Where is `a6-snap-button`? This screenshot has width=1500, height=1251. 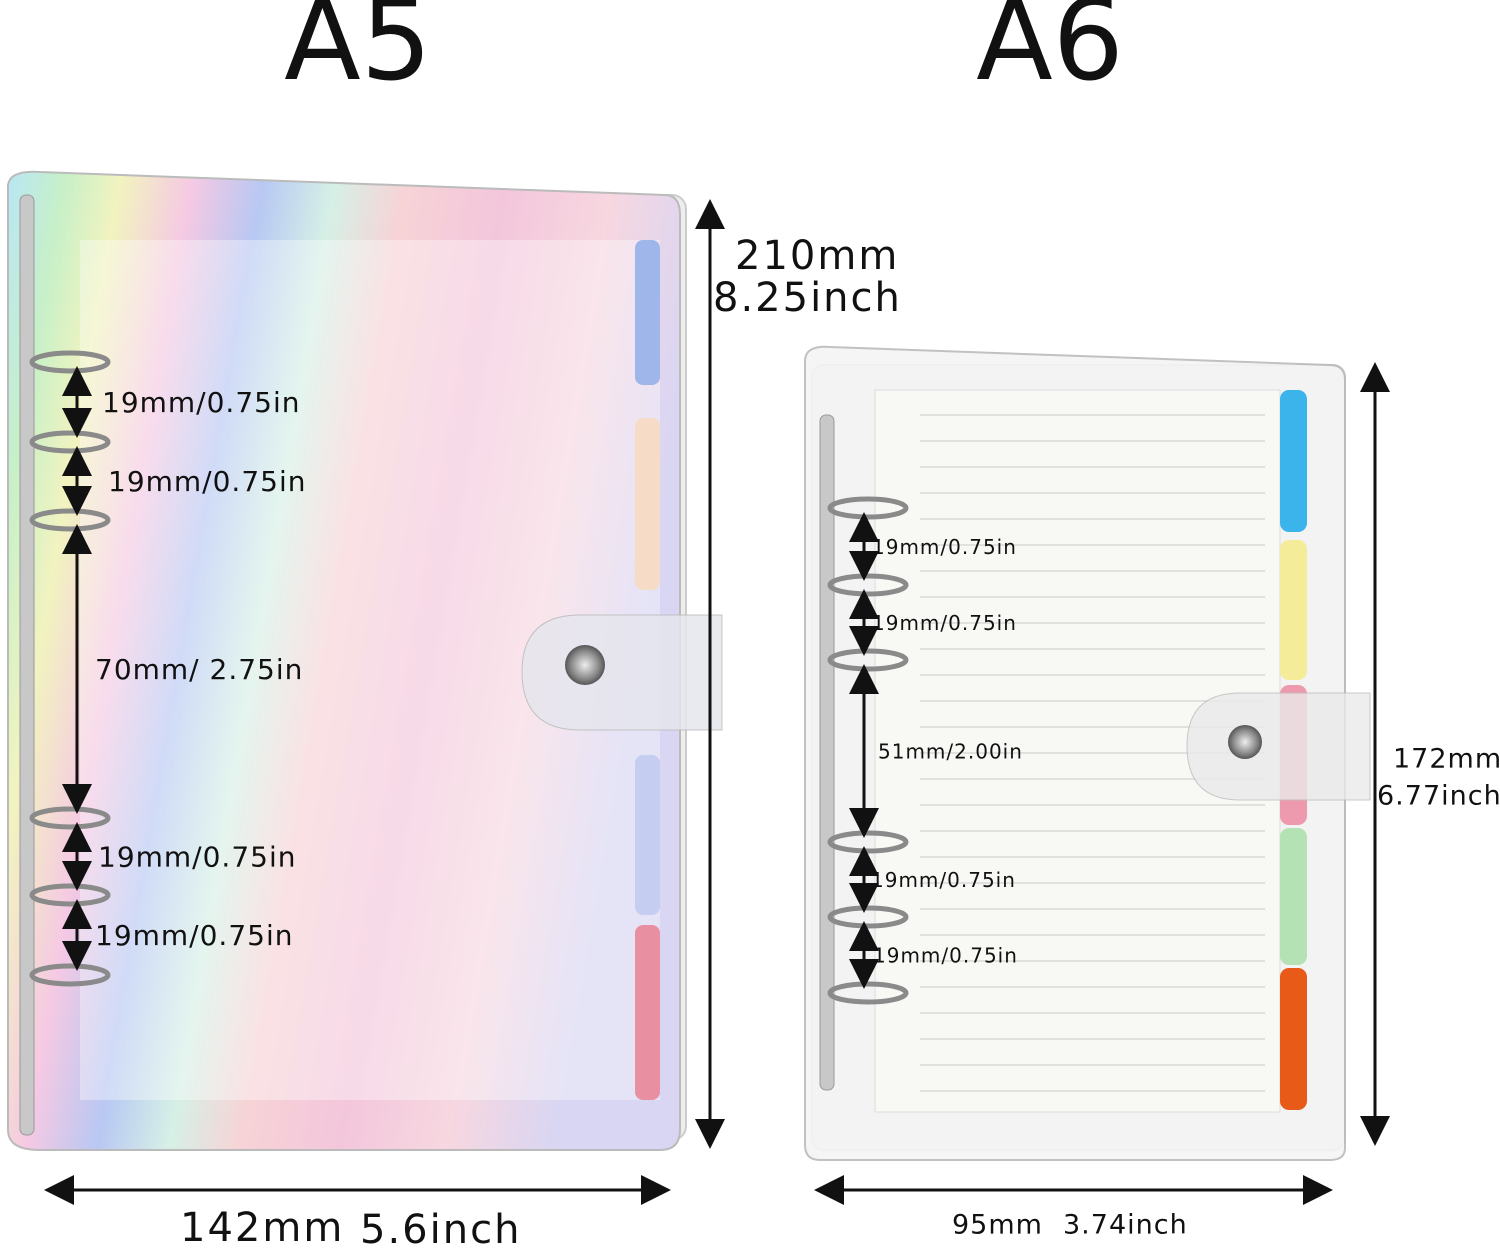
a6-snap-button is located at coordinates (1245, 742).